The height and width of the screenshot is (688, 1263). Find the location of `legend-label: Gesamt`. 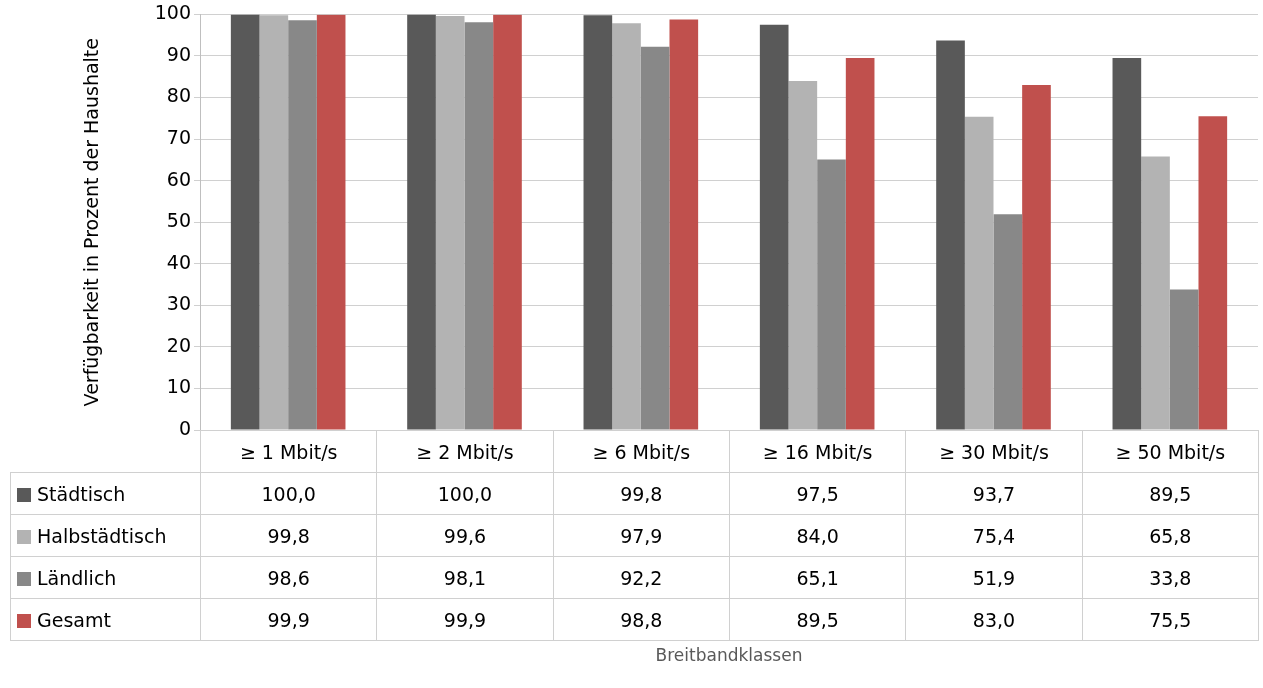

legend-label: Gesamt is located at coordinates (105, 619).